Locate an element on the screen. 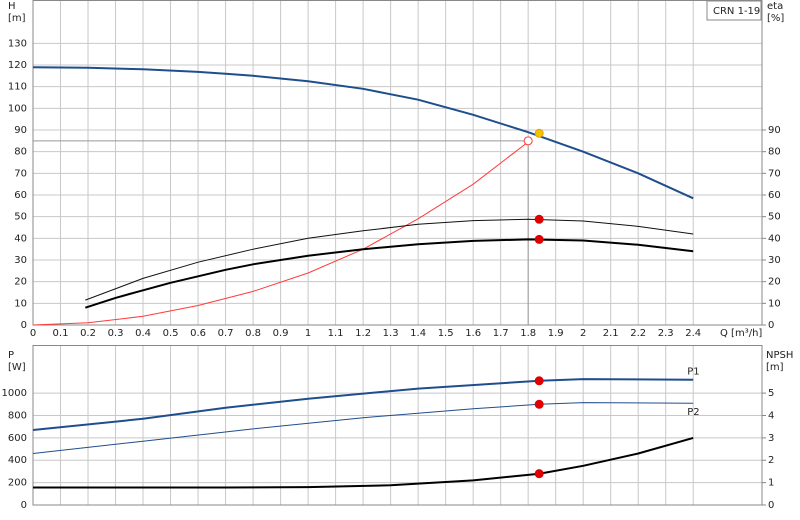  x-tick-label: 2 is located at coordinates (583, 333).